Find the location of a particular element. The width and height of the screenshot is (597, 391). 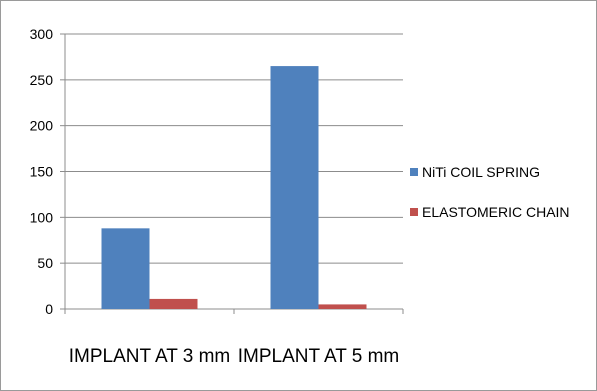

y-tick-label: 150 is located at coordinates (42, 172).